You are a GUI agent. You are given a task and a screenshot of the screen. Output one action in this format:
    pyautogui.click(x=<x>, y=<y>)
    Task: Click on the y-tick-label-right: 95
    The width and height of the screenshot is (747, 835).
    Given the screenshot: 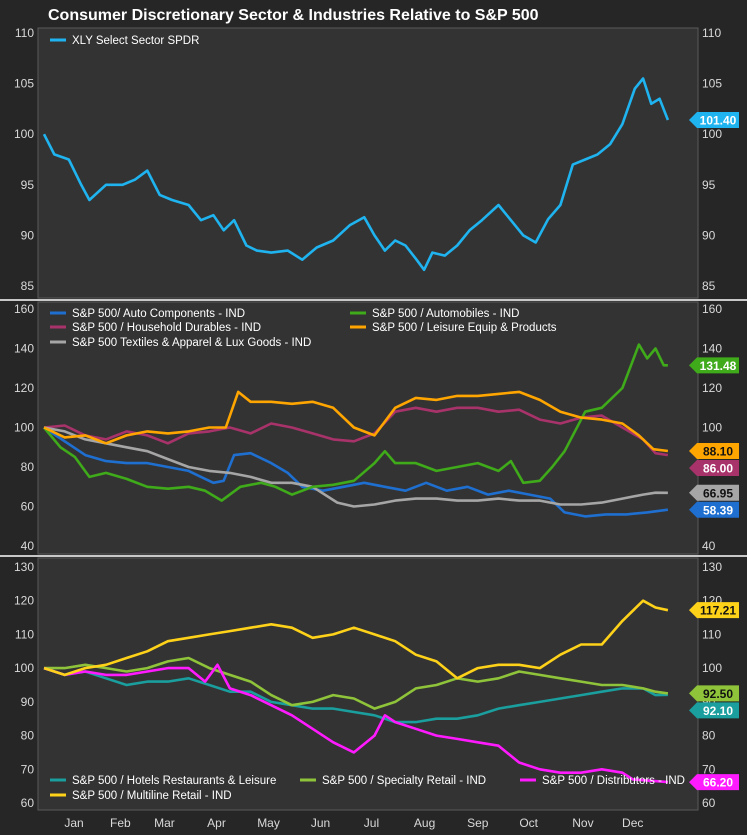 What is the action you would take?
    pyautogui.click(x=709, y=185)
    